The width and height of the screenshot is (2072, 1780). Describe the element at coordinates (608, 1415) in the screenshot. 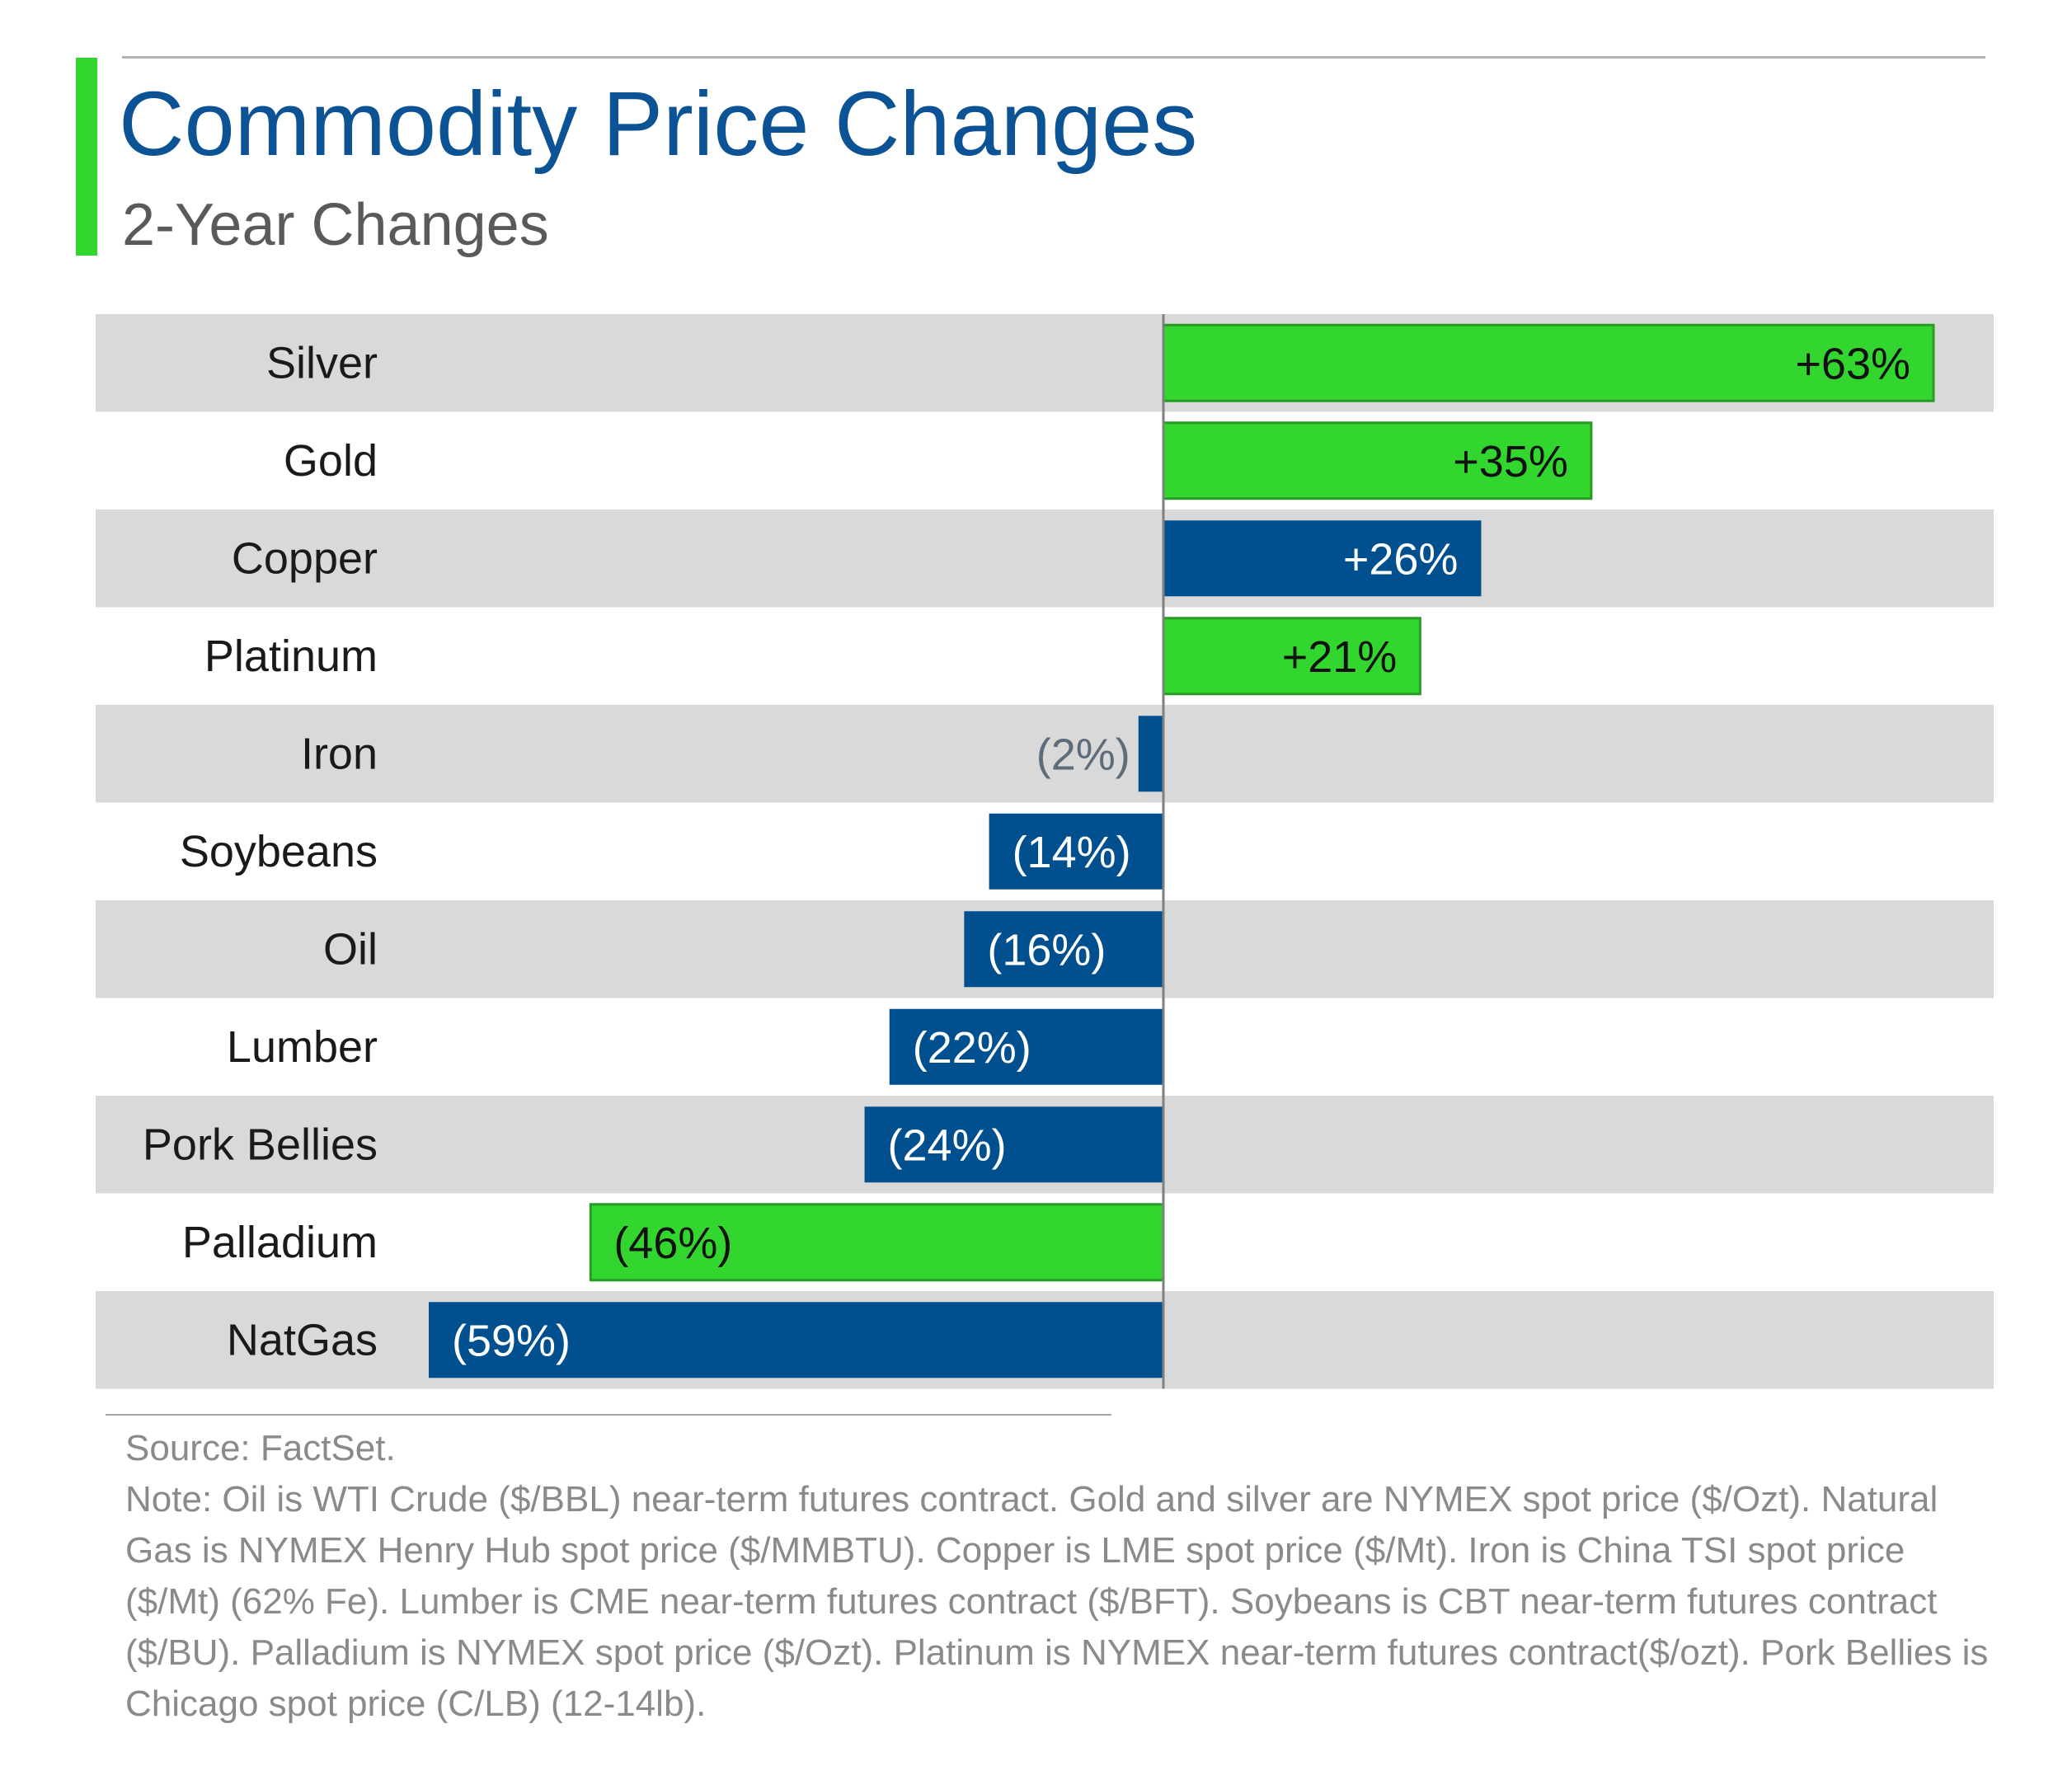

I see `source-rule` at that location.